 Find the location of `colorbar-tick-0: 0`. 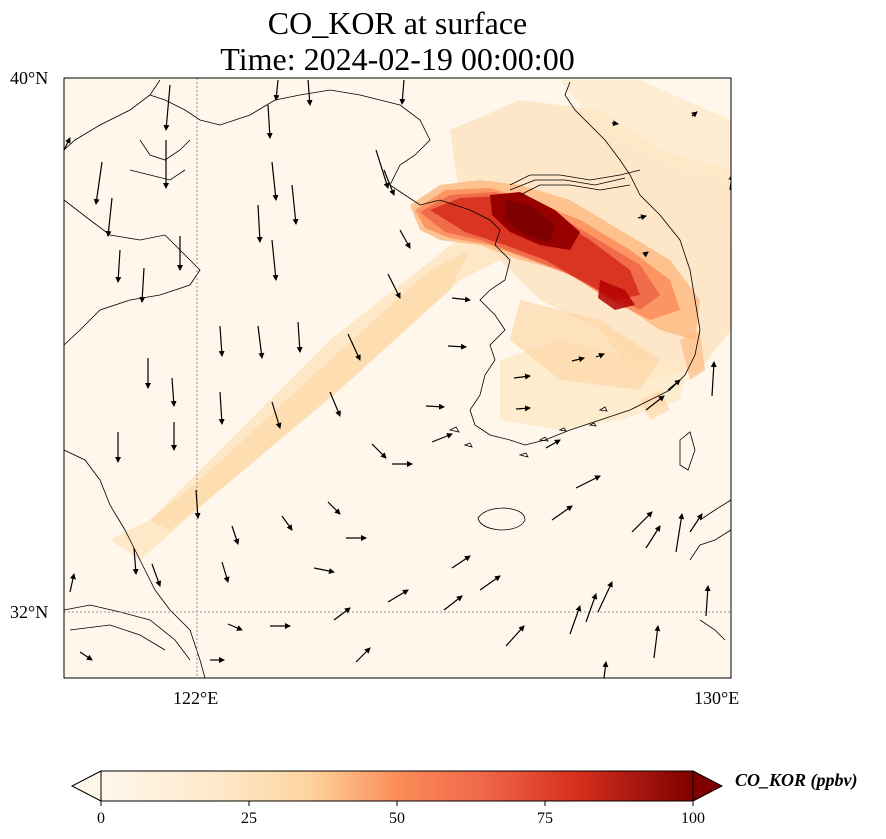

colorbar-tick-0: 0 is located at coordinates (101, 818).